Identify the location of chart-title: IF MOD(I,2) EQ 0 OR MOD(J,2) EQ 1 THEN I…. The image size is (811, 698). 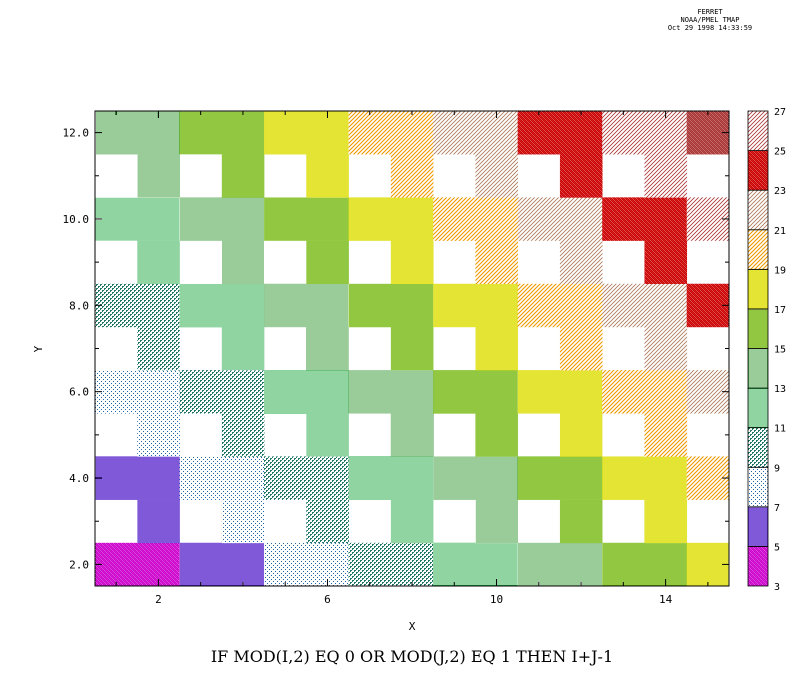
(412, 656).